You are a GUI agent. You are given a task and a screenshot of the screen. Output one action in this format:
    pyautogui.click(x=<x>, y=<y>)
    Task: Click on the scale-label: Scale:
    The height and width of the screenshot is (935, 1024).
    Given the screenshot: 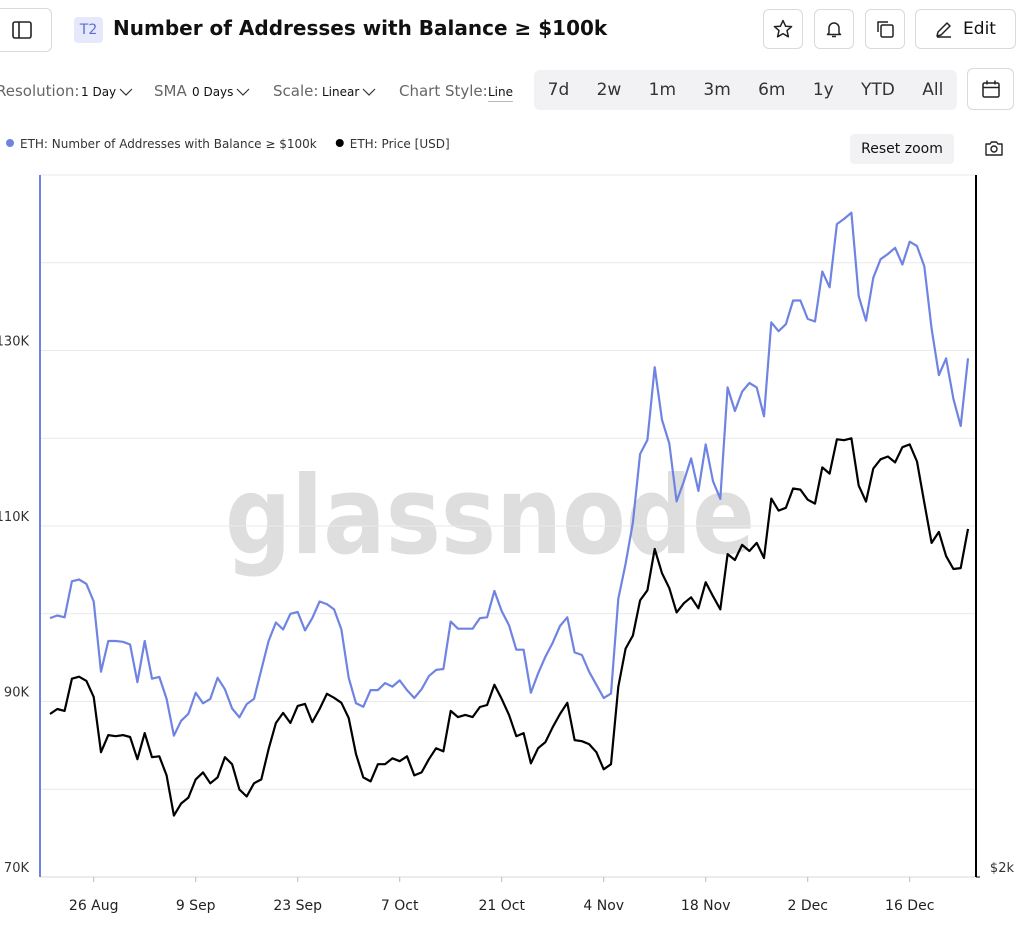 What is the action you would take?
    pyautogui.click(x=296, y=91)
    